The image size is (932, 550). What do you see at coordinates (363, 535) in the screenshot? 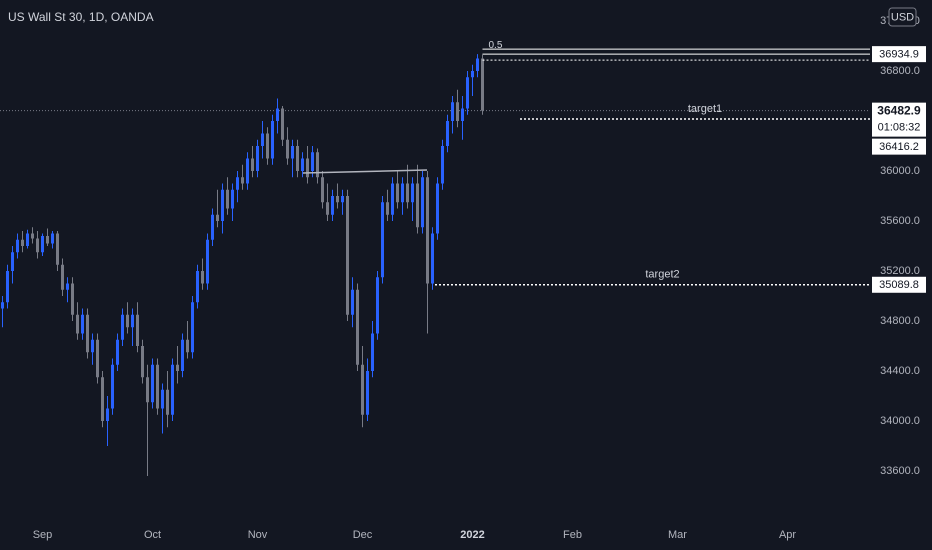
I see `x-tick-label: Dec` at bounding box center [363, 535].